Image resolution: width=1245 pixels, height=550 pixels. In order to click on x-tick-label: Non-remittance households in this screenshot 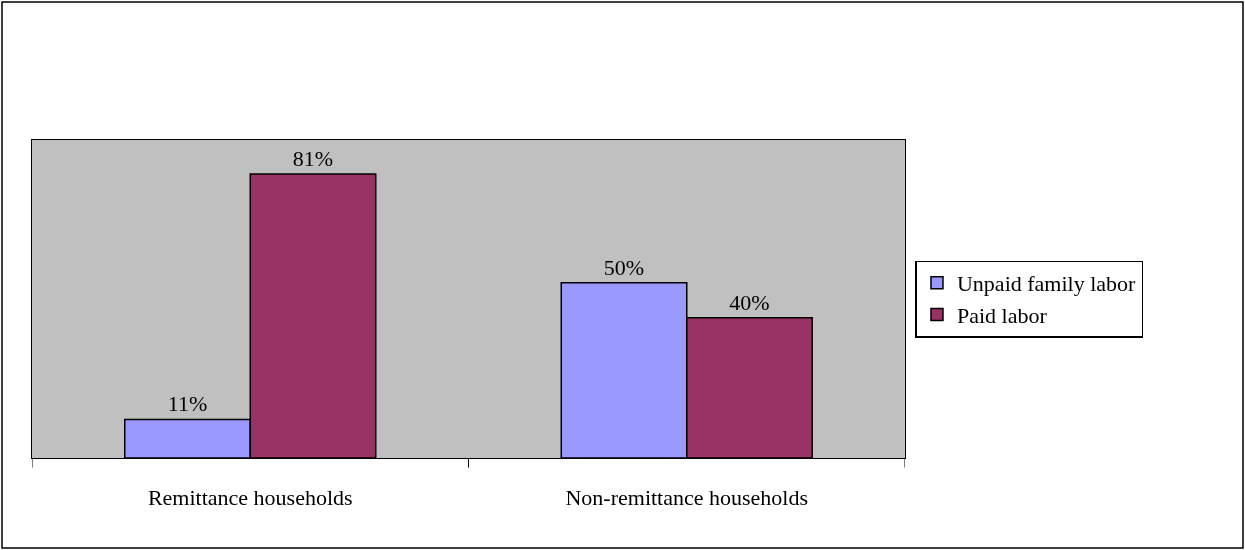, I will do `click(687, 498)`.